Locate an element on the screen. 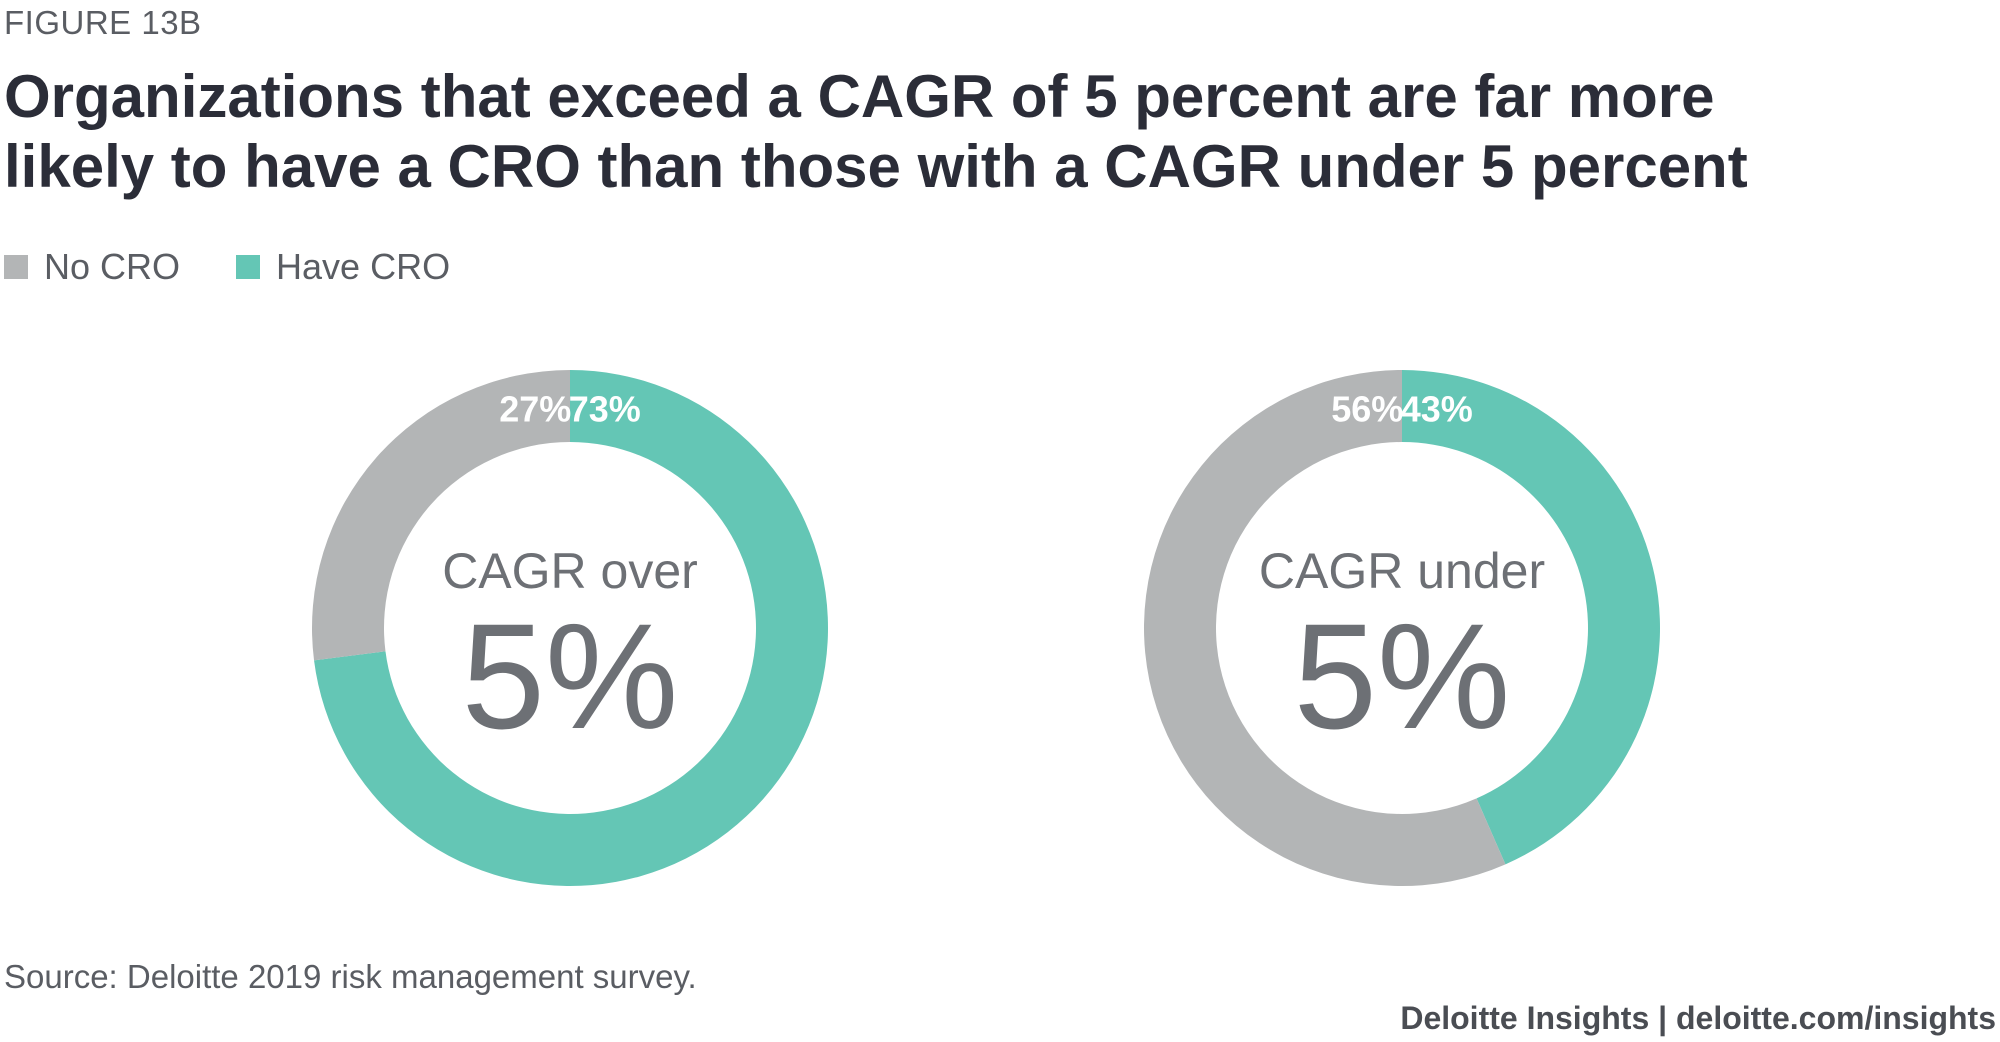 The height and width of the screenshot is (1042, 2000). slice-label-no-cro: 56% is located at coordinates (1367, 409).